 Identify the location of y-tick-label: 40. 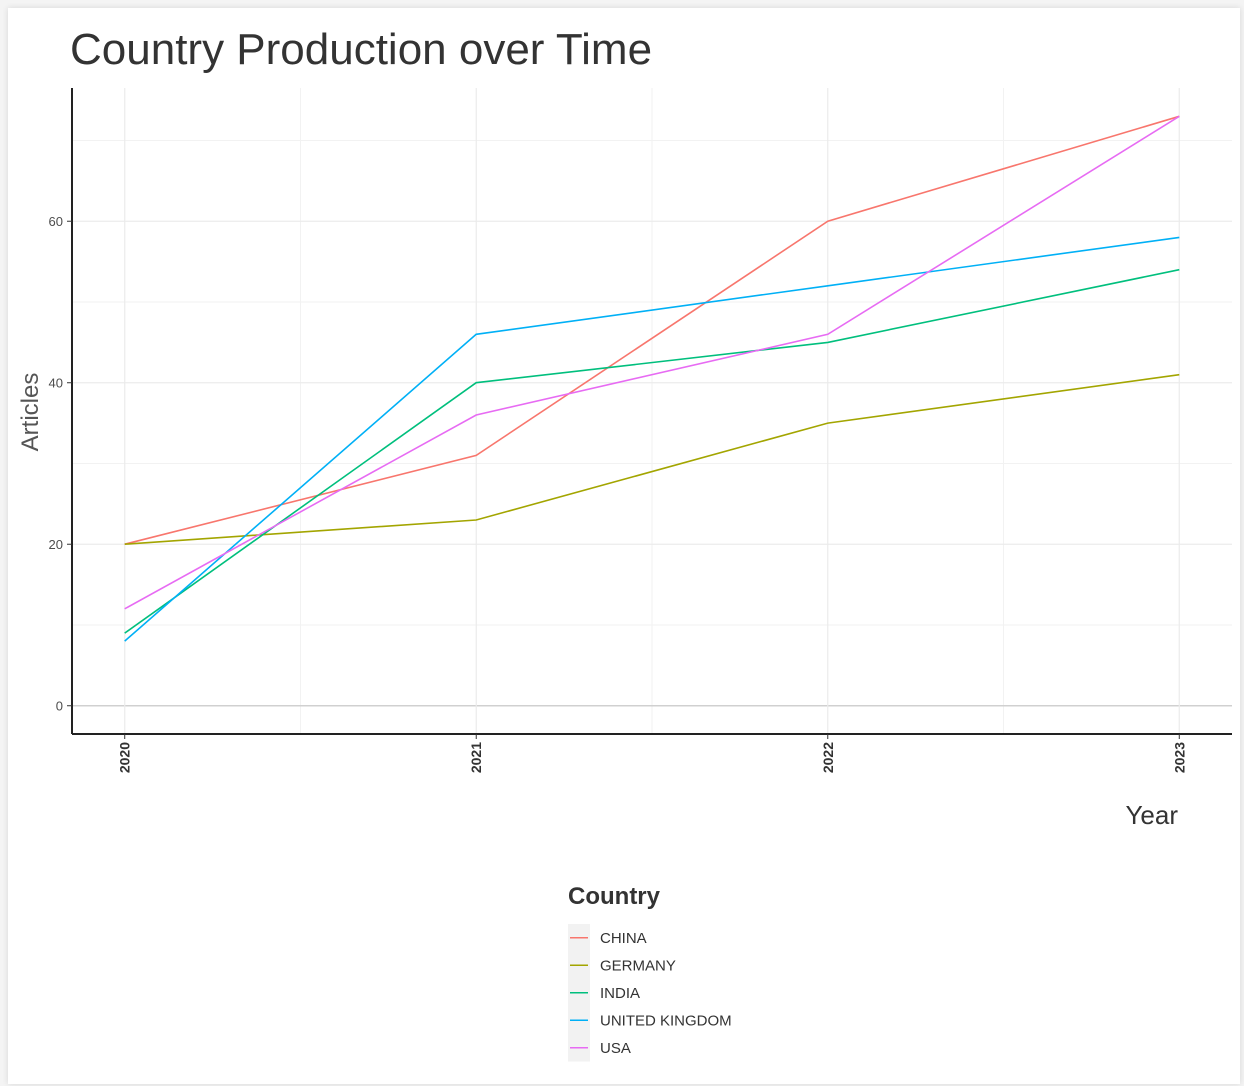
(56, 383).